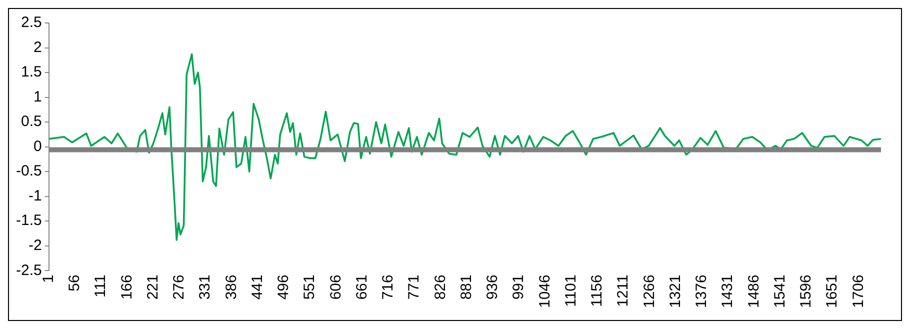  Describe the element at coordinates (31, 23) in the screenshot. I see `y-tick-label: 2.5` at that location.